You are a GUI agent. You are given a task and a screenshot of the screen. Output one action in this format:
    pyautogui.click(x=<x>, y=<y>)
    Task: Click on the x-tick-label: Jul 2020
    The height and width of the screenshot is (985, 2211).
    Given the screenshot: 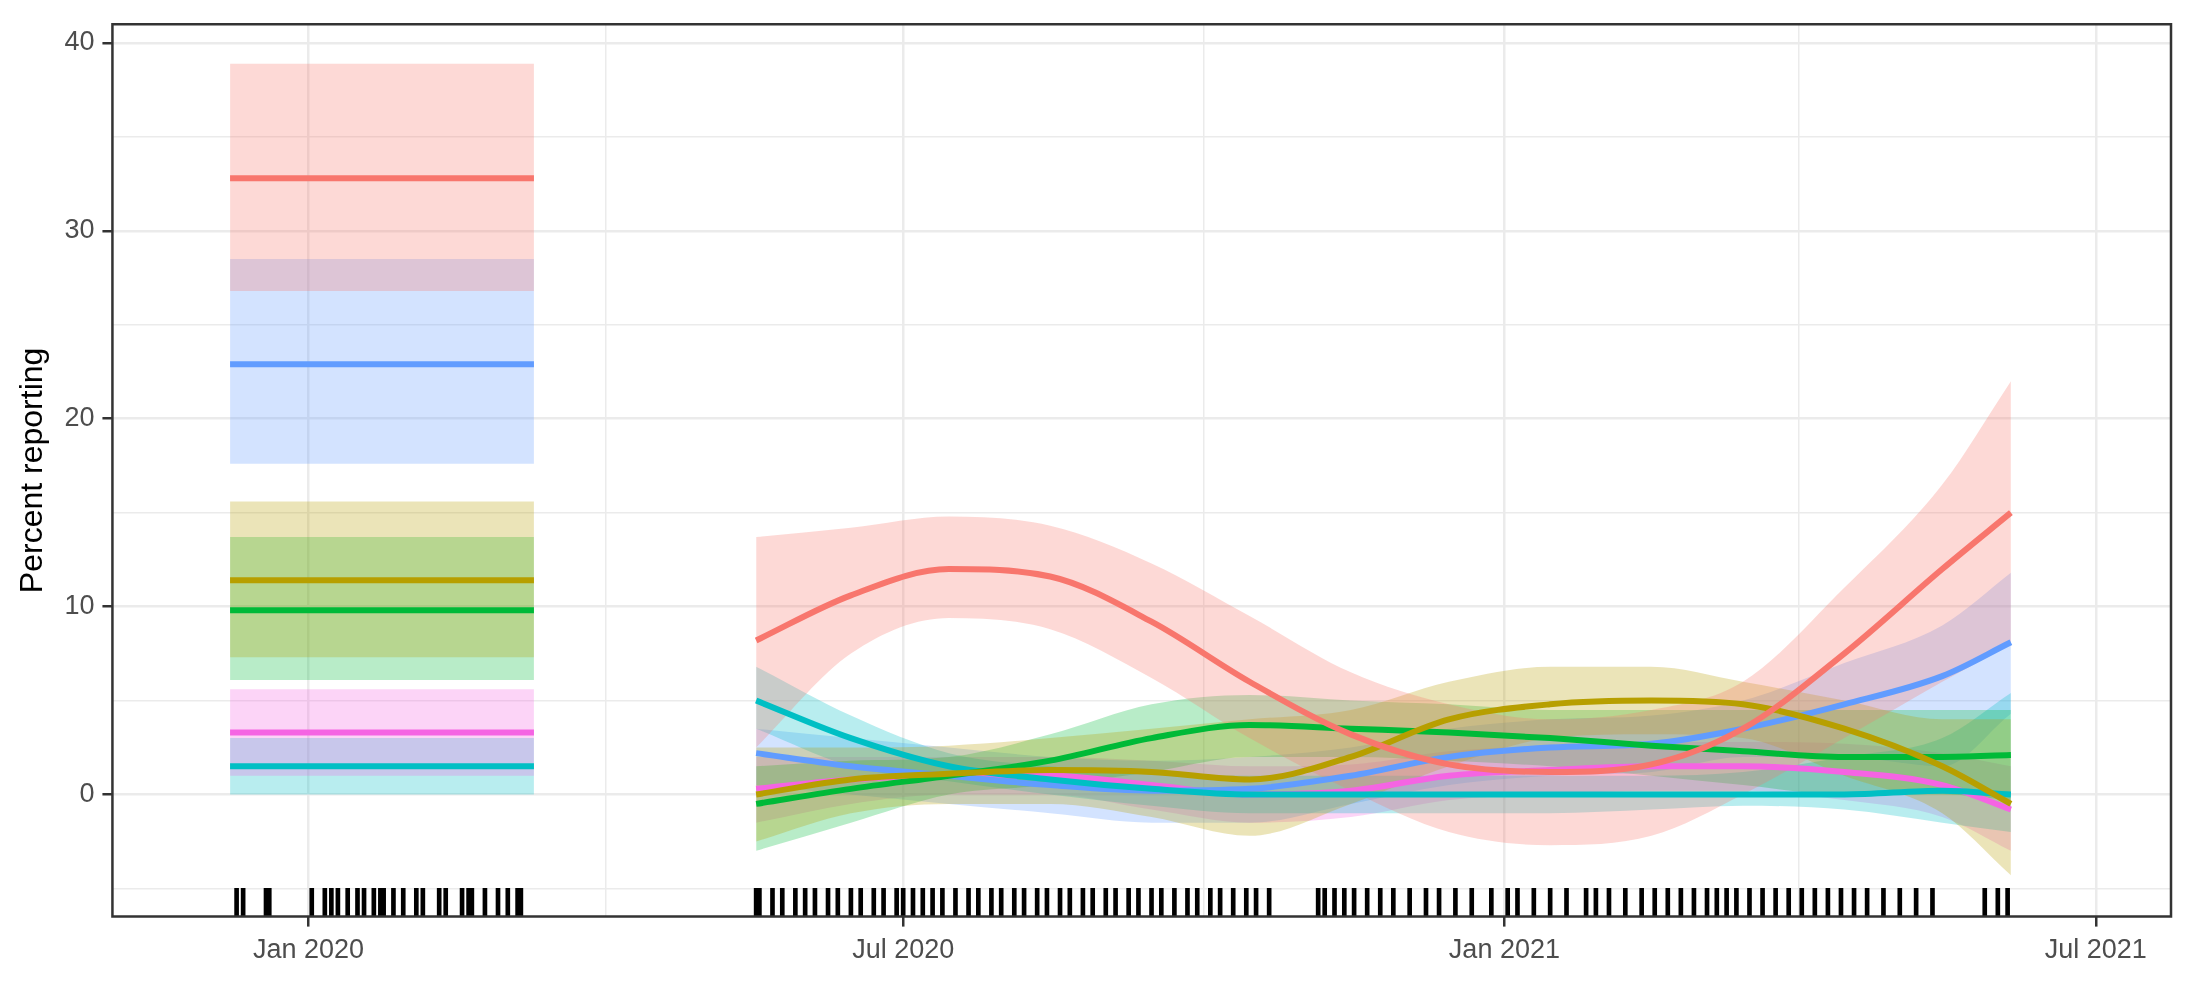 What is the action you would take?
    pyautogui.click(x=903, y=949)
    